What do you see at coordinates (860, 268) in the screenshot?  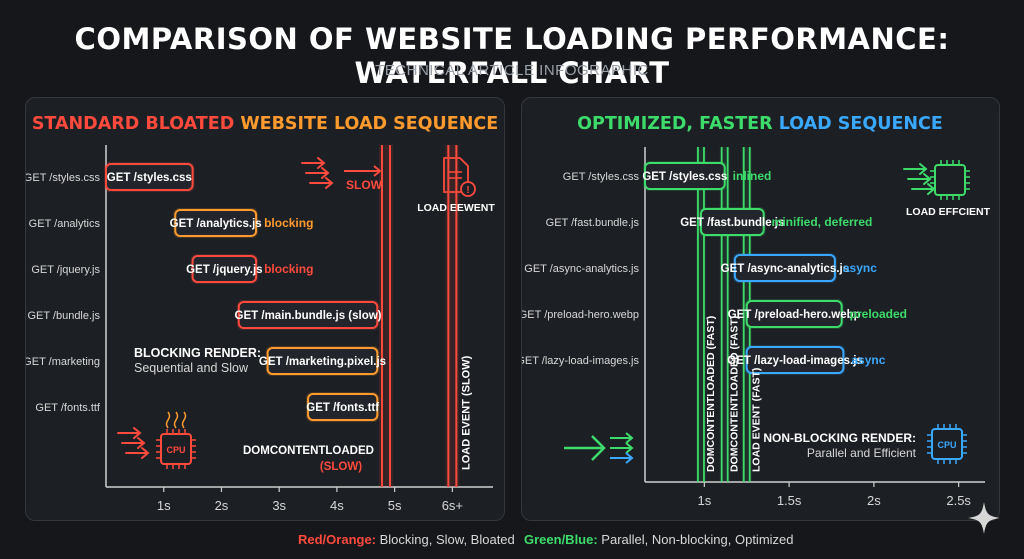 I see `bar-note-2: async` at bounding box center [860, 268].